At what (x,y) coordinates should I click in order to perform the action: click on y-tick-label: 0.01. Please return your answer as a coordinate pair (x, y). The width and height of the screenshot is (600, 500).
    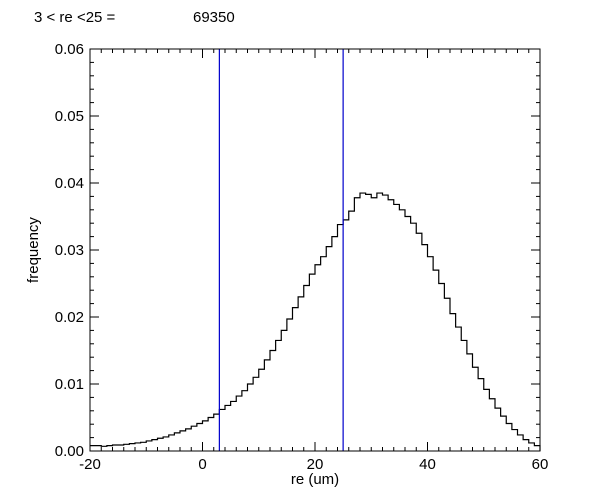
    Looking at the image, I should click on (69, 384).